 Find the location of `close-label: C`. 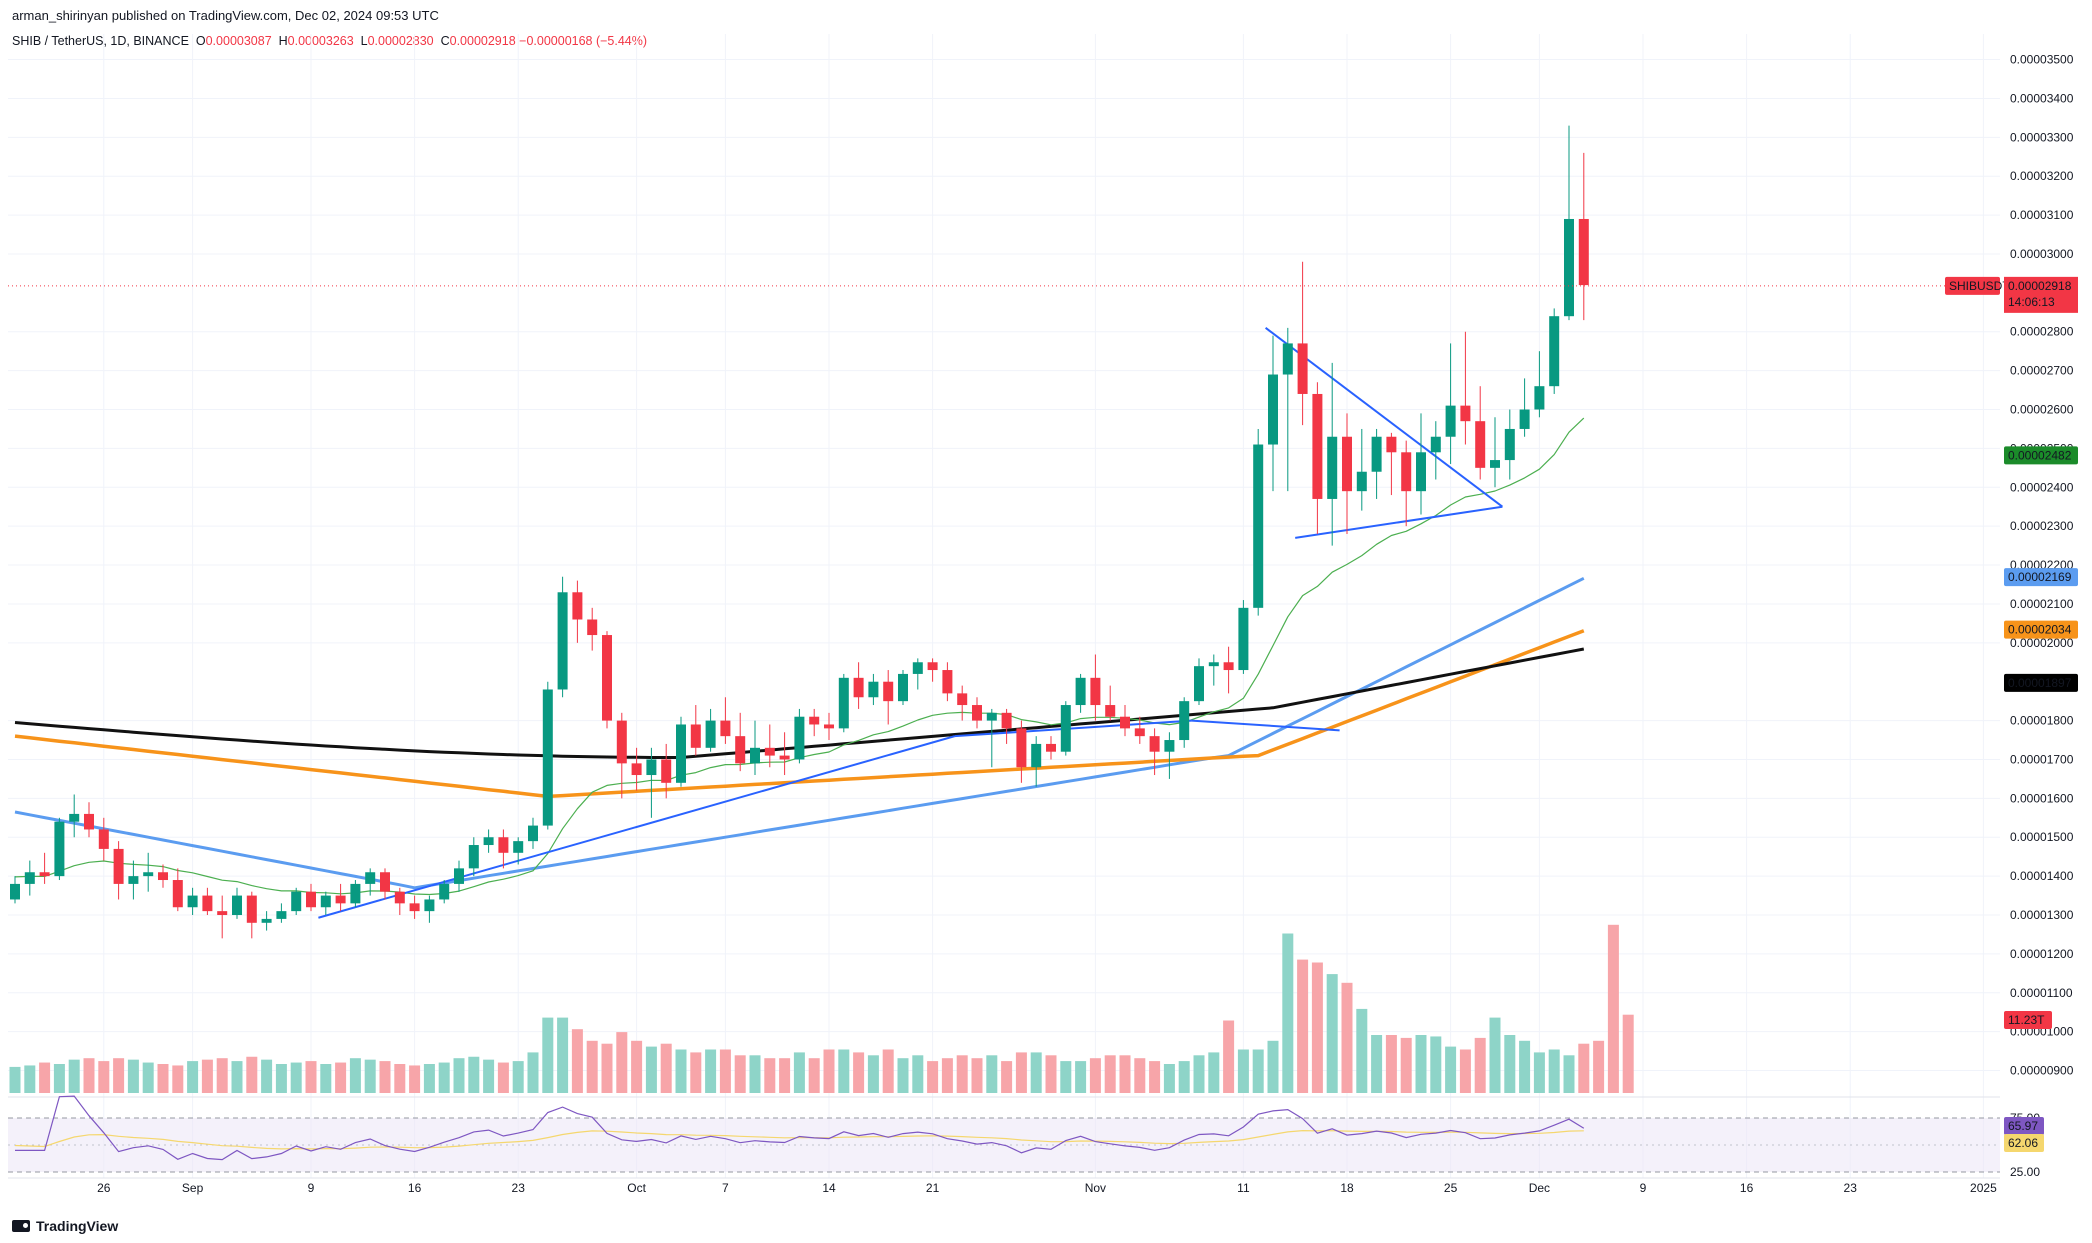

close-label: C is located at coordinates (445, 41).